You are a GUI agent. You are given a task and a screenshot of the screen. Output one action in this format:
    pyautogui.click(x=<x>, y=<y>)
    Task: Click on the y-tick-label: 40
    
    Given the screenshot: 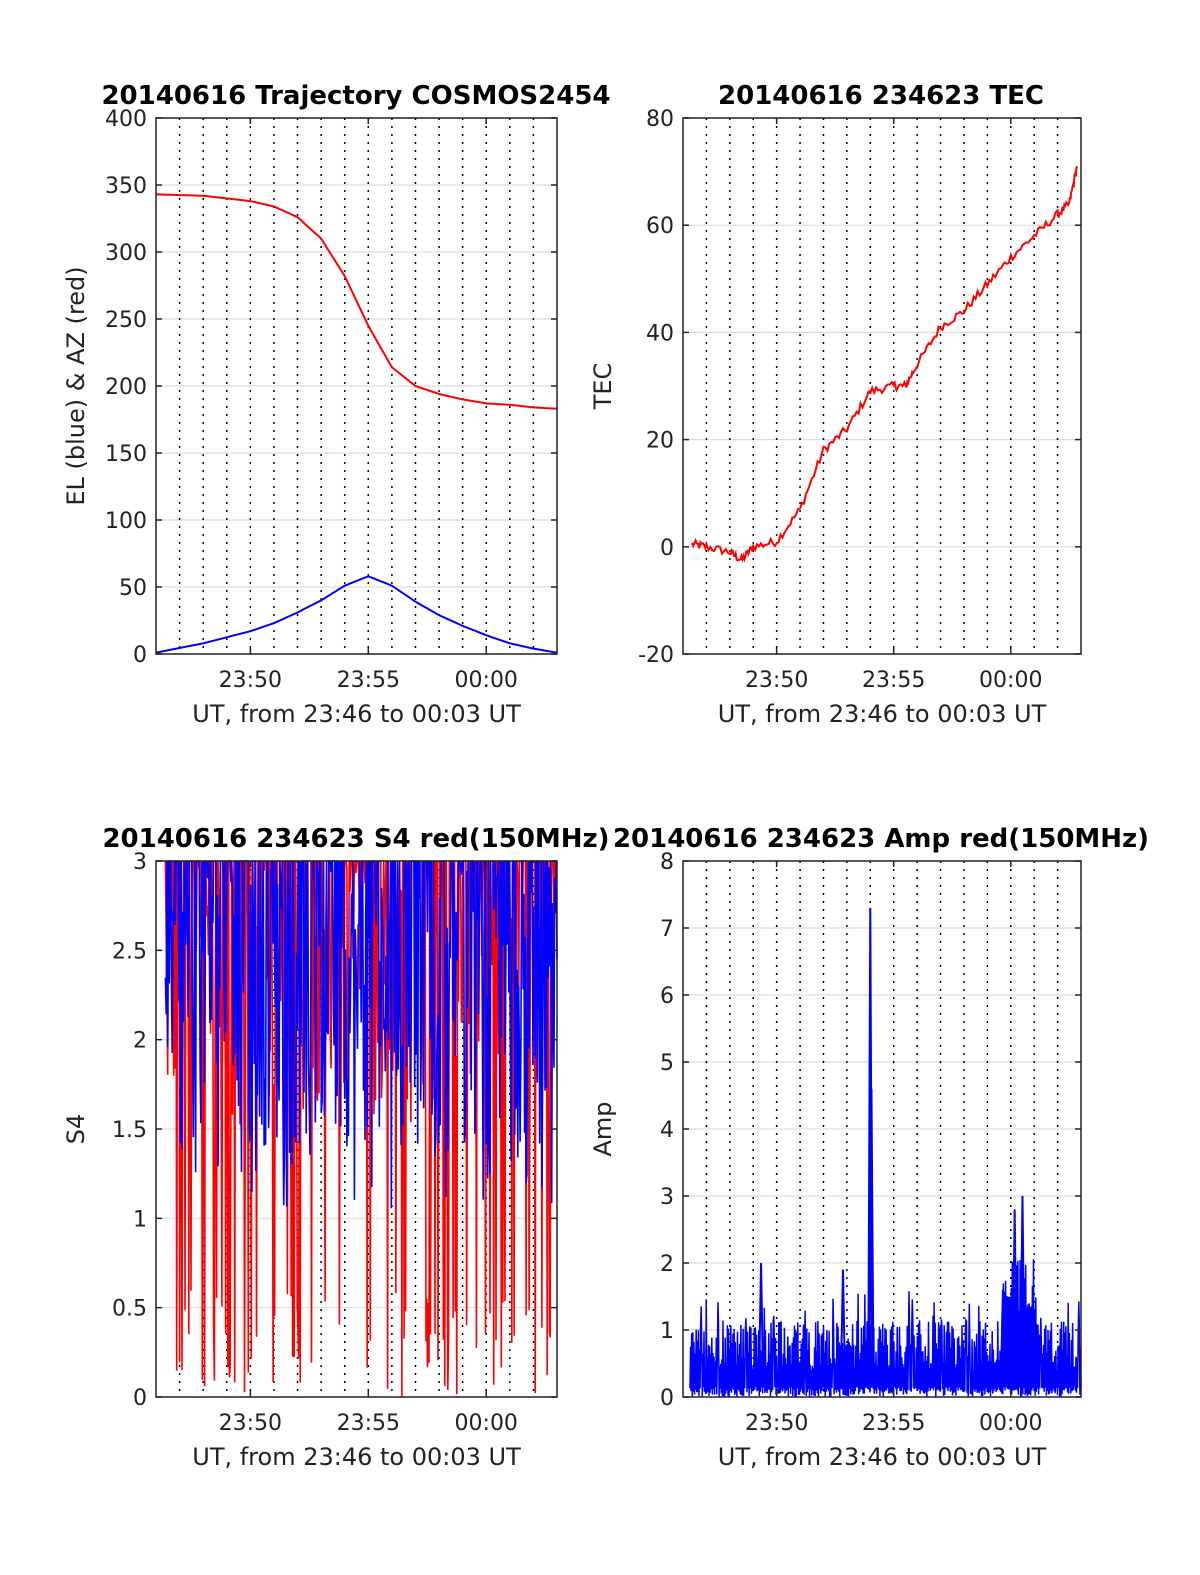 What is the action you would take?
    pyautogui.click(x=660, y=333)
    